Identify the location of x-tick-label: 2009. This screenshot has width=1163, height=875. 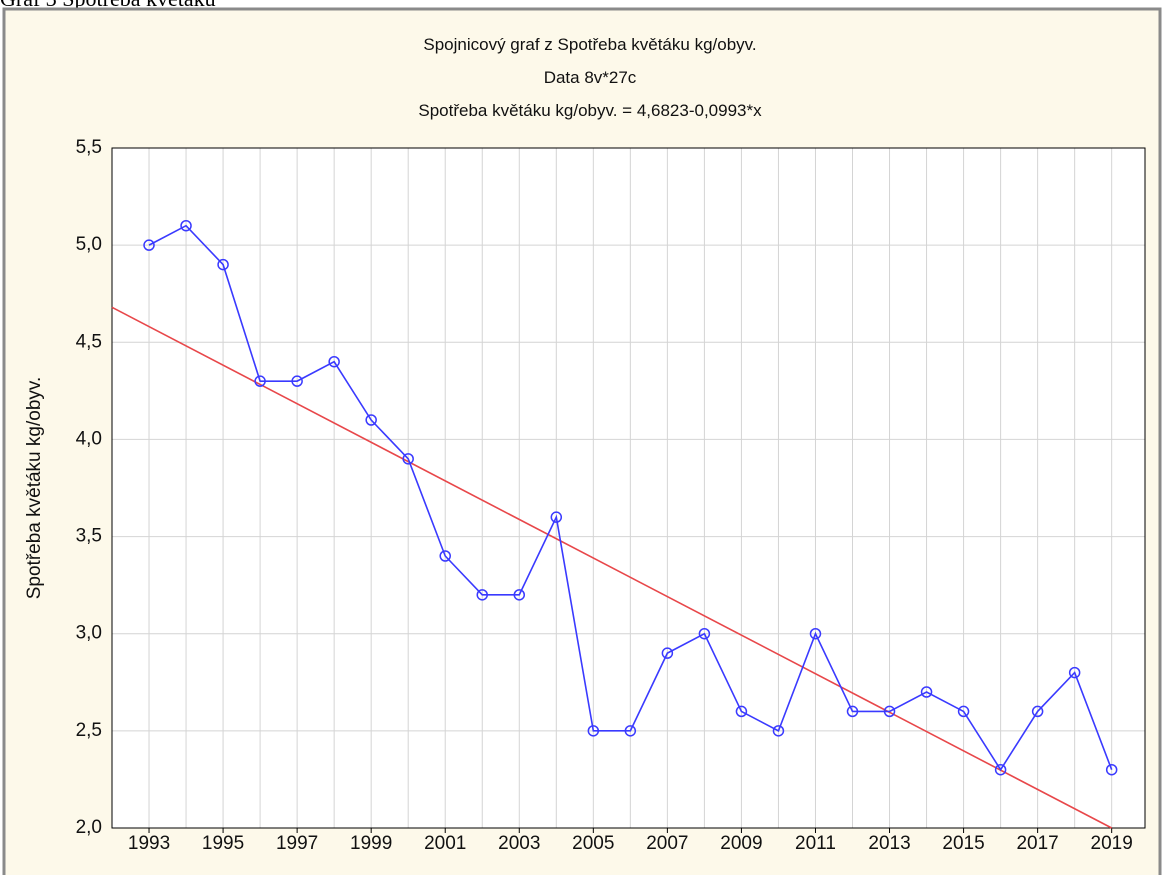
(741, 843).